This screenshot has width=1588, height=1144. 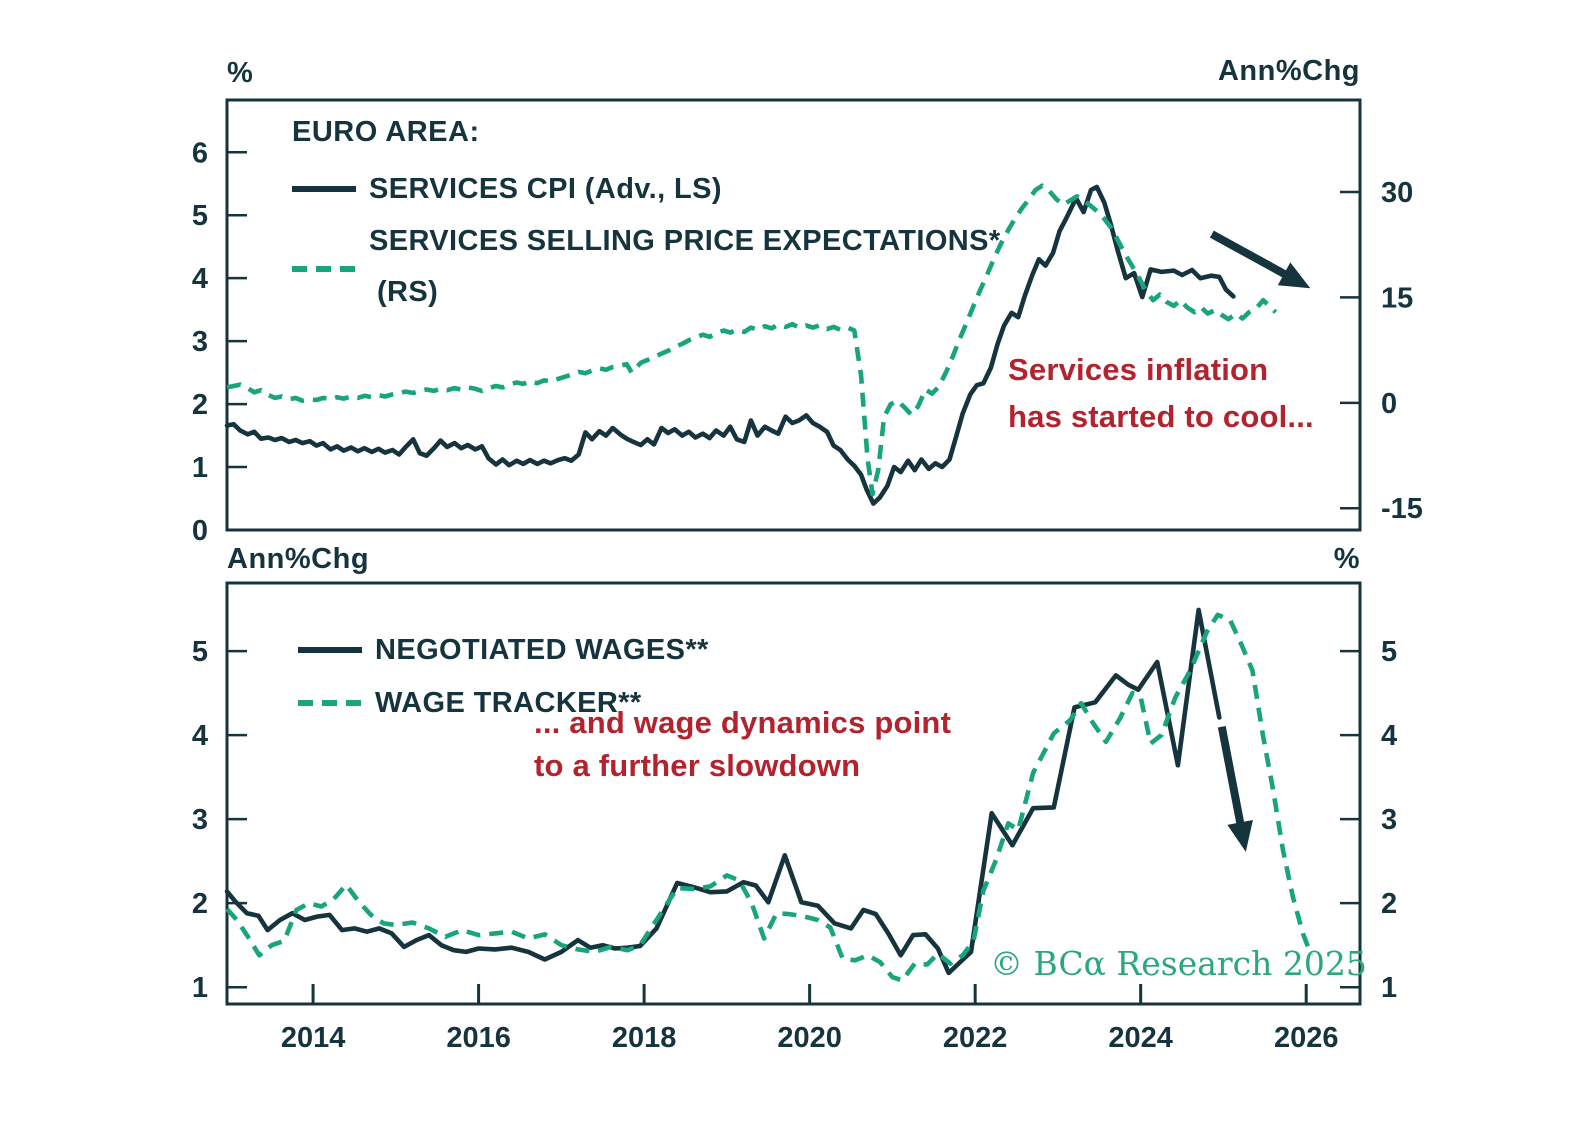 What do you see at coordinates (1389, 404) in the screenshot?
I see `right-tick-label: 0` at bounding box center [1389, 404].